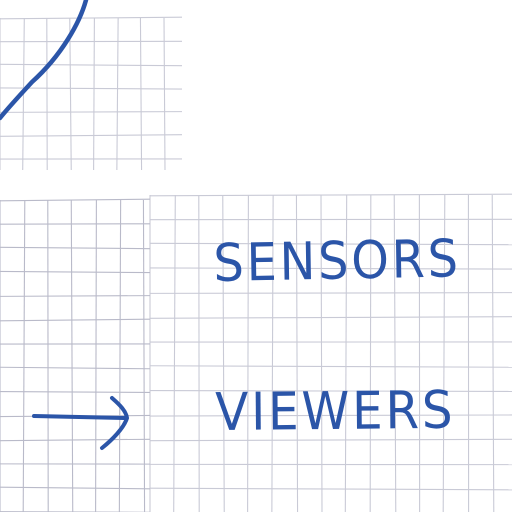  I want to click on right-arrow-icon, so click(81, 423).